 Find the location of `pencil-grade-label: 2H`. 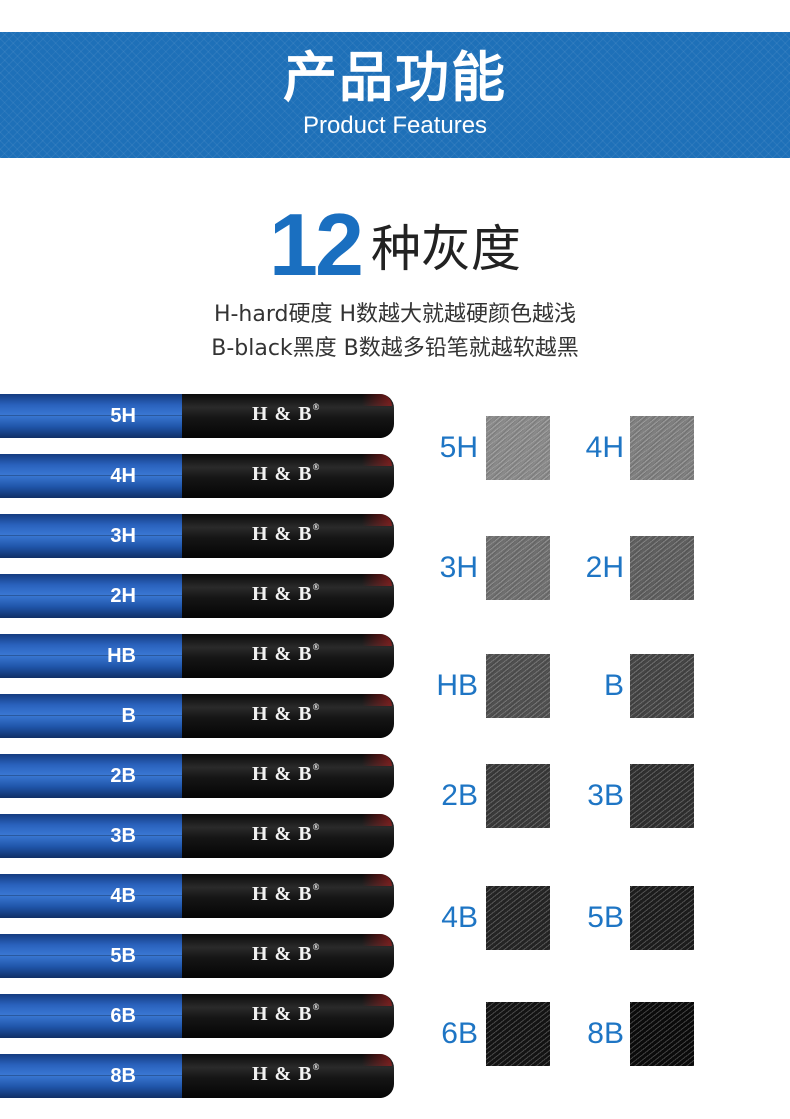

pencil-grade-label: 2H is located at coordinates (123, 596).